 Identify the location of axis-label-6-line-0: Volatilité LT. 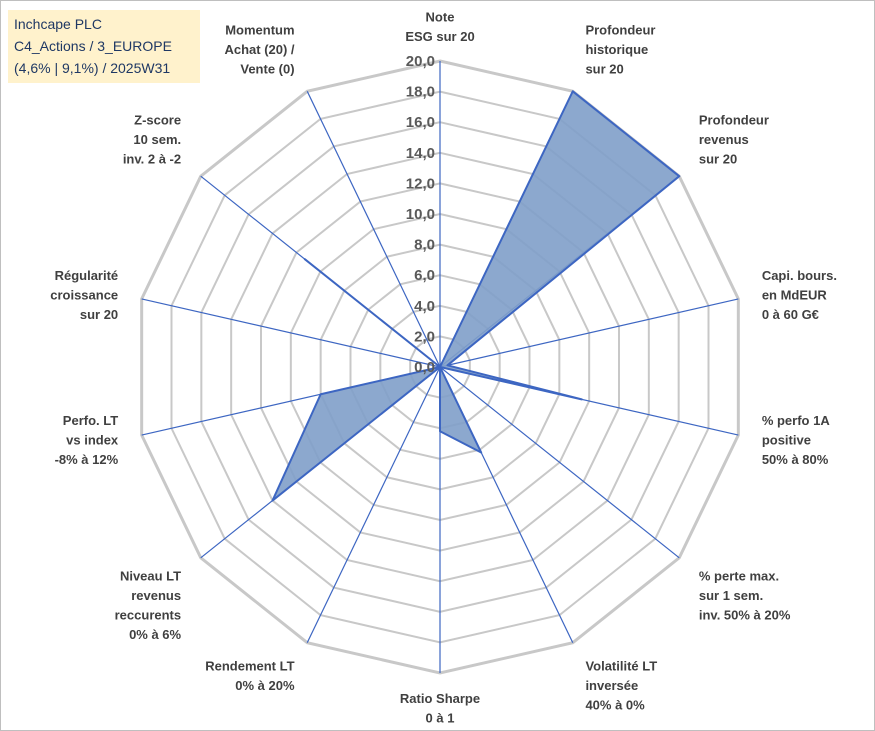
(621, 666).